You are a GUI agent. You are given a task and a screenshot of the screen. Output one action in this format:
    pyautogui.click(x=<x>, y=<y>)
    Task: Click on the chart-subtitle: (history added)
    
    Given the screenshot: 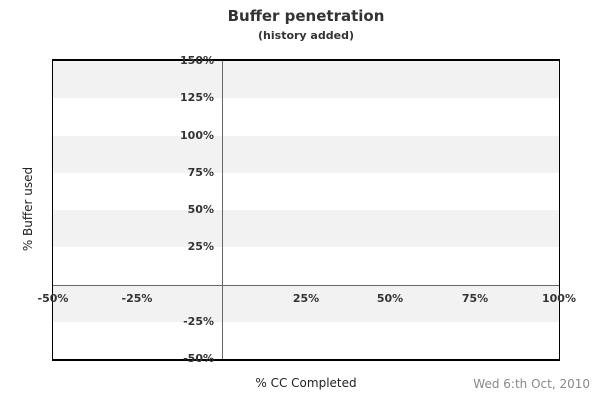 What is the action you would take?
    pyautogui.click(x=306, y=35)
    